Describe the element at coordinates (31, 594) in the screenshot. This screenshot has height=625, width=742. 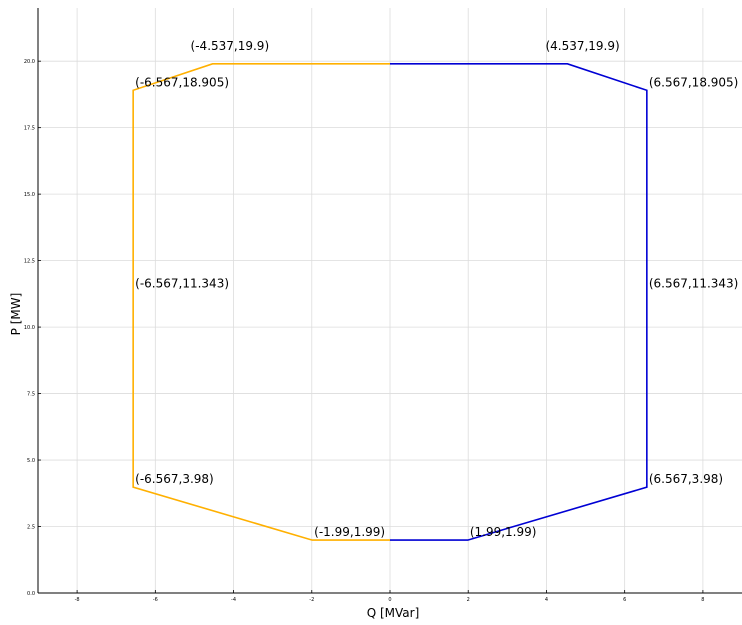
I see `y-tick-label: 0.0` at that location.